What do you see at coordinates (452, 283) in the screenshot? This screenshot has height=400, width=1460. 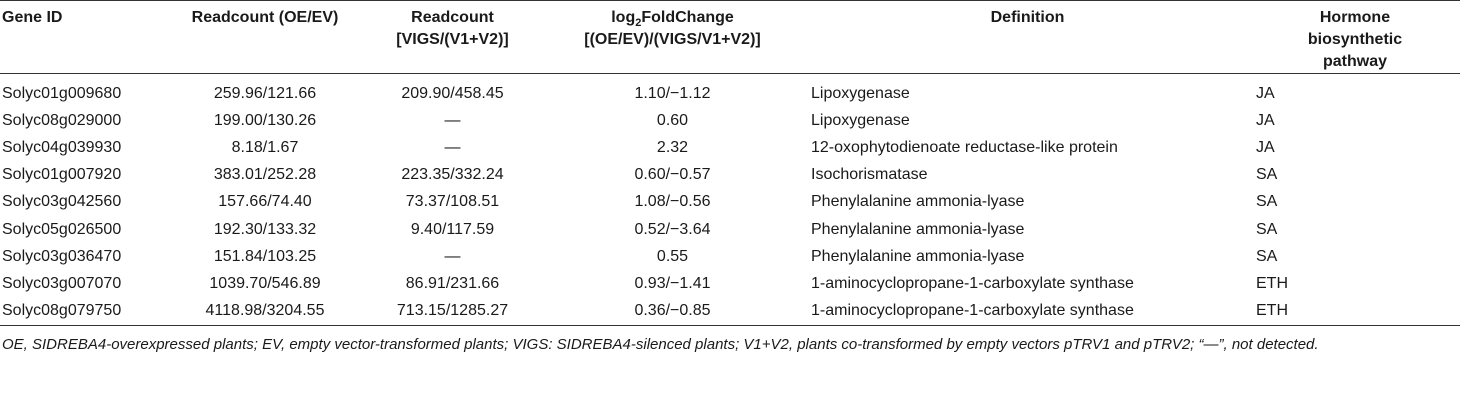 I see `table-cell: 86.91/231.66` at bounding box center [452, 283].